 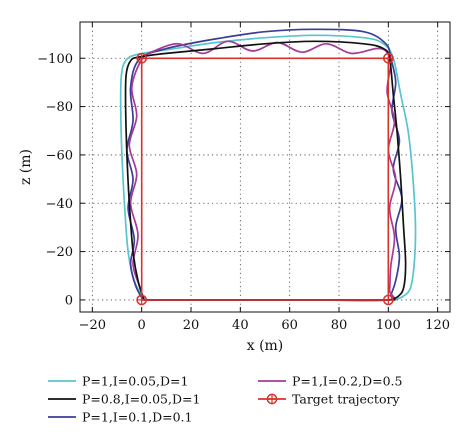 I want to click on legend-label-p-1-i-0-2-d-0-5: P=1,I=0.2,D=0.5, so click(x=347, y=381).